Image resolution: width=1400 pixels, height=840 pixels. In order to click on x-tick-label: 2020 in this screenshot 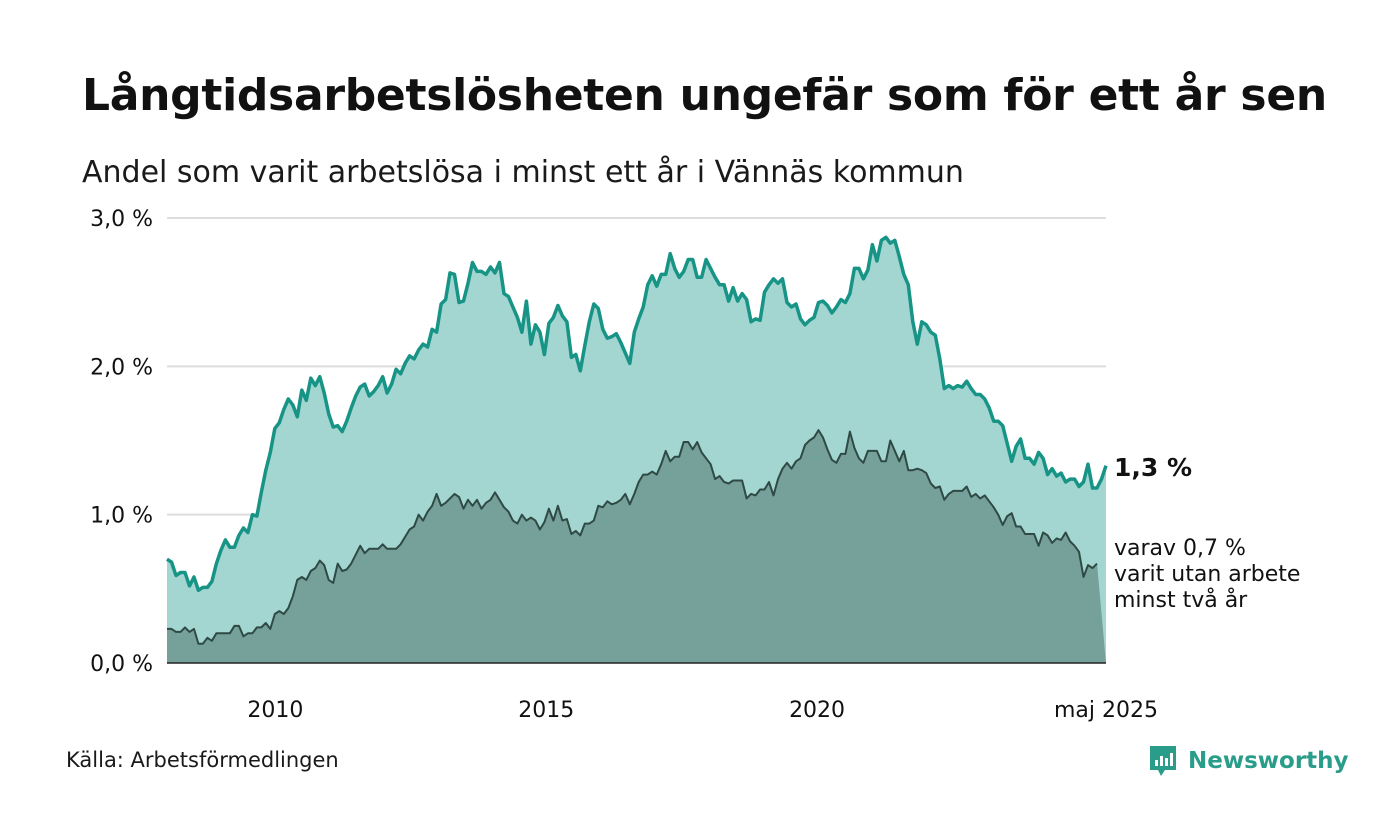, I will do `click(817, 710)`.